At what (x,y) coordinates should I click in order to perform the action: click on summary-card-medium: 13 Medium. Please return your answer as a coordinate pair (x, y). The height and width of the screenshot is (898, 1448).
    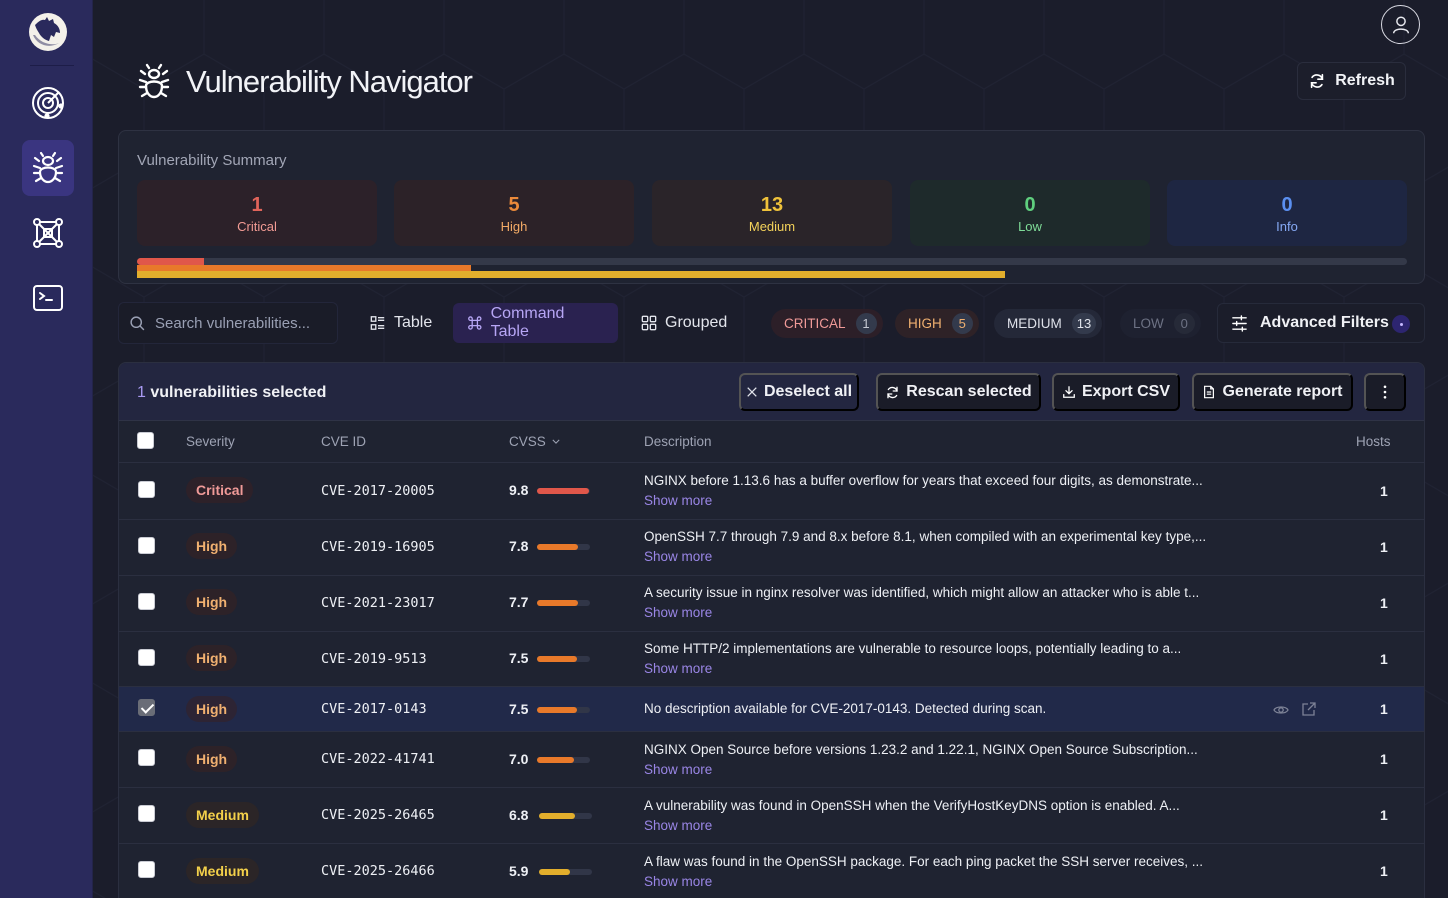
    Looking at the image, I should click on (772, 213).